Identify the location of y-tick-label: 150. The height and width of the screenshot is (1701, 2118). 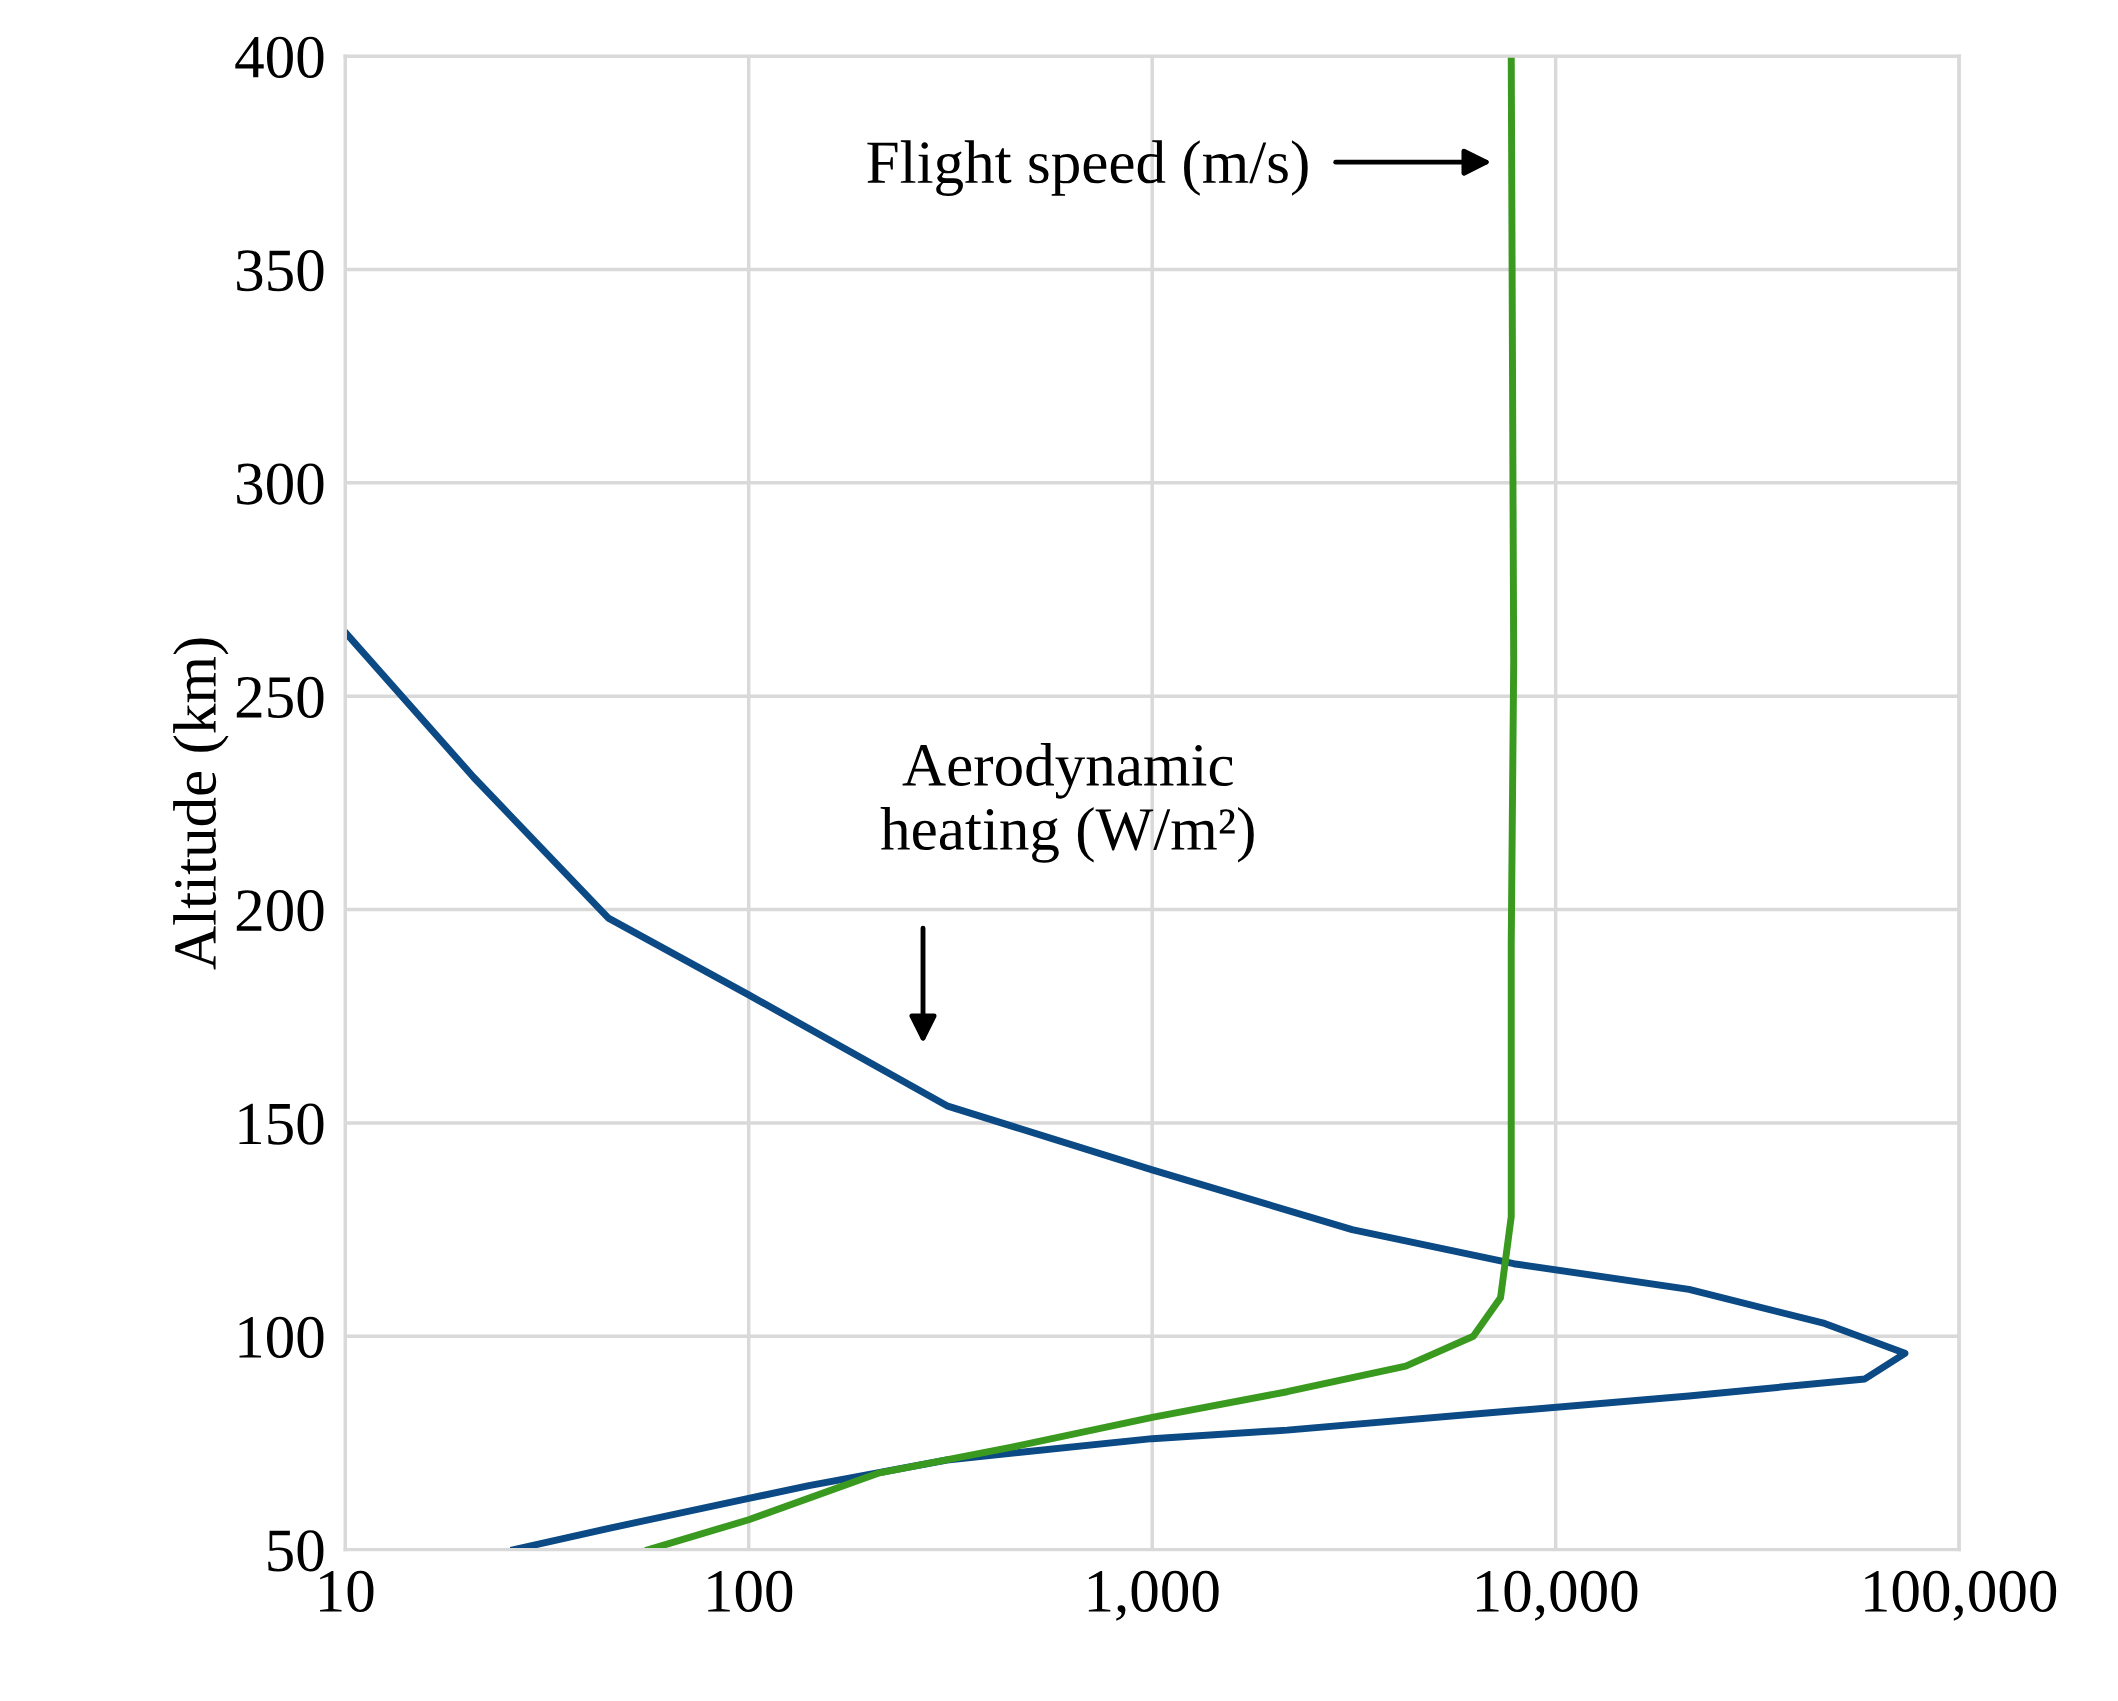
(281, 1124).